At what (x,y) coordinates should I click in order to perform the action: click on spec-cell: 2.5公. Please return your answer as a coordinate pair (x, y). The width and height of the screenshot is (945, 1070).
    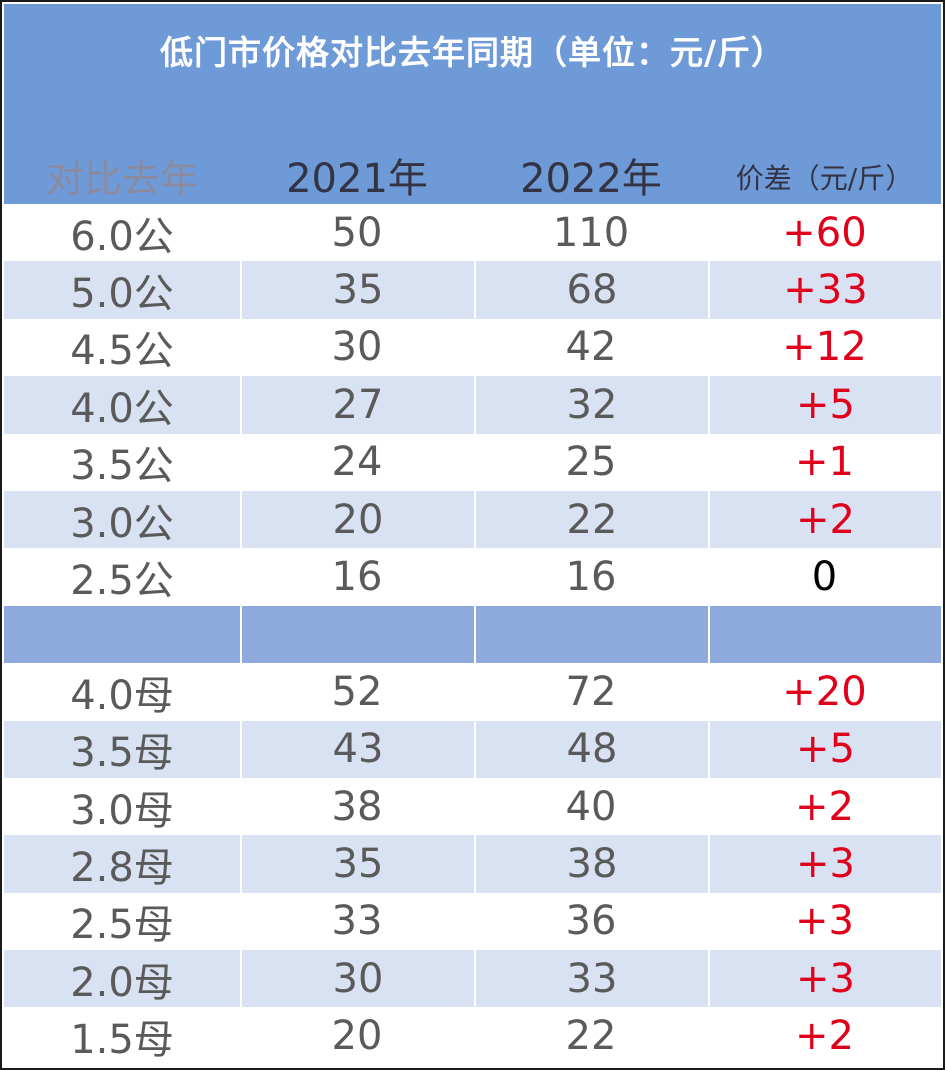
    Looking at the image, I should click on (122, 581).